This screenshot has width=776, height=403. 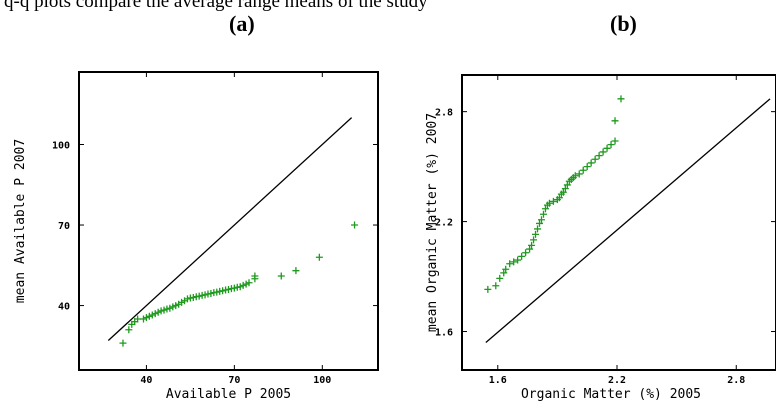 I want to click on y-tick-label: 2.8, so click(x=444, y=113).